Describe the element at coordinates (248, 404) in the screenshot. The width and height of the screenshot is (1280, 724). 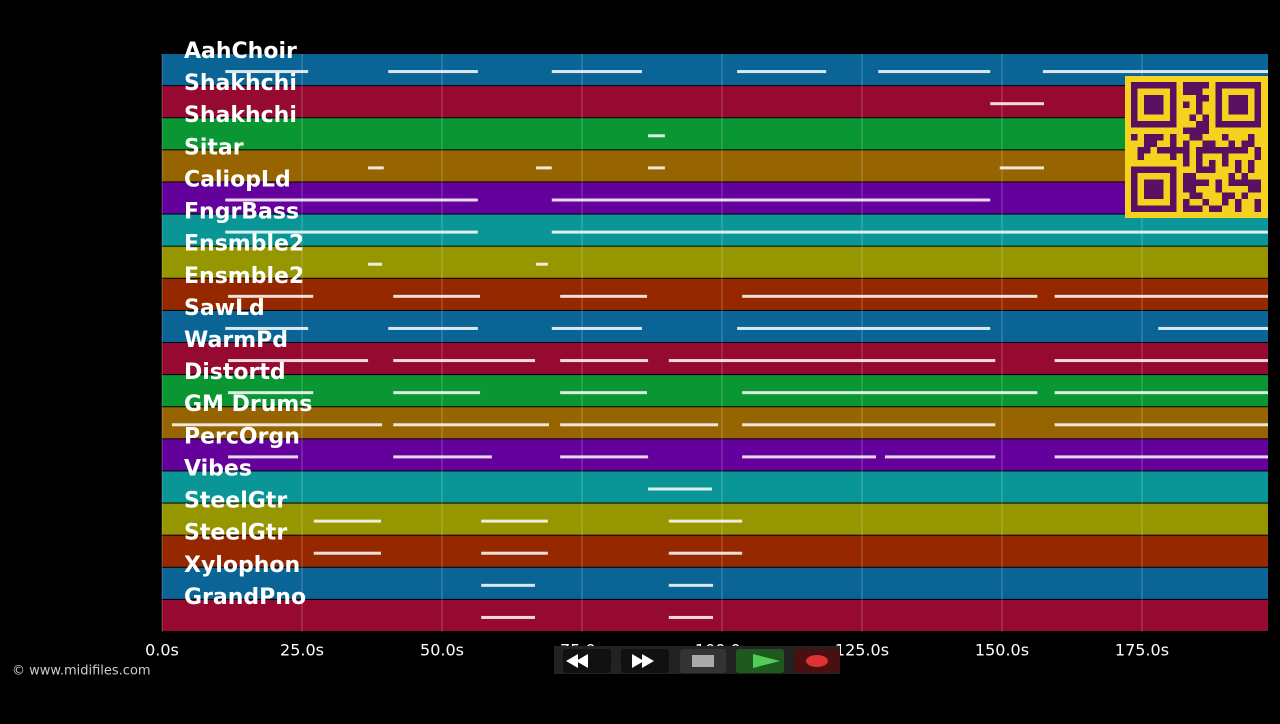
I see `track-name: GM Drums` at that location.